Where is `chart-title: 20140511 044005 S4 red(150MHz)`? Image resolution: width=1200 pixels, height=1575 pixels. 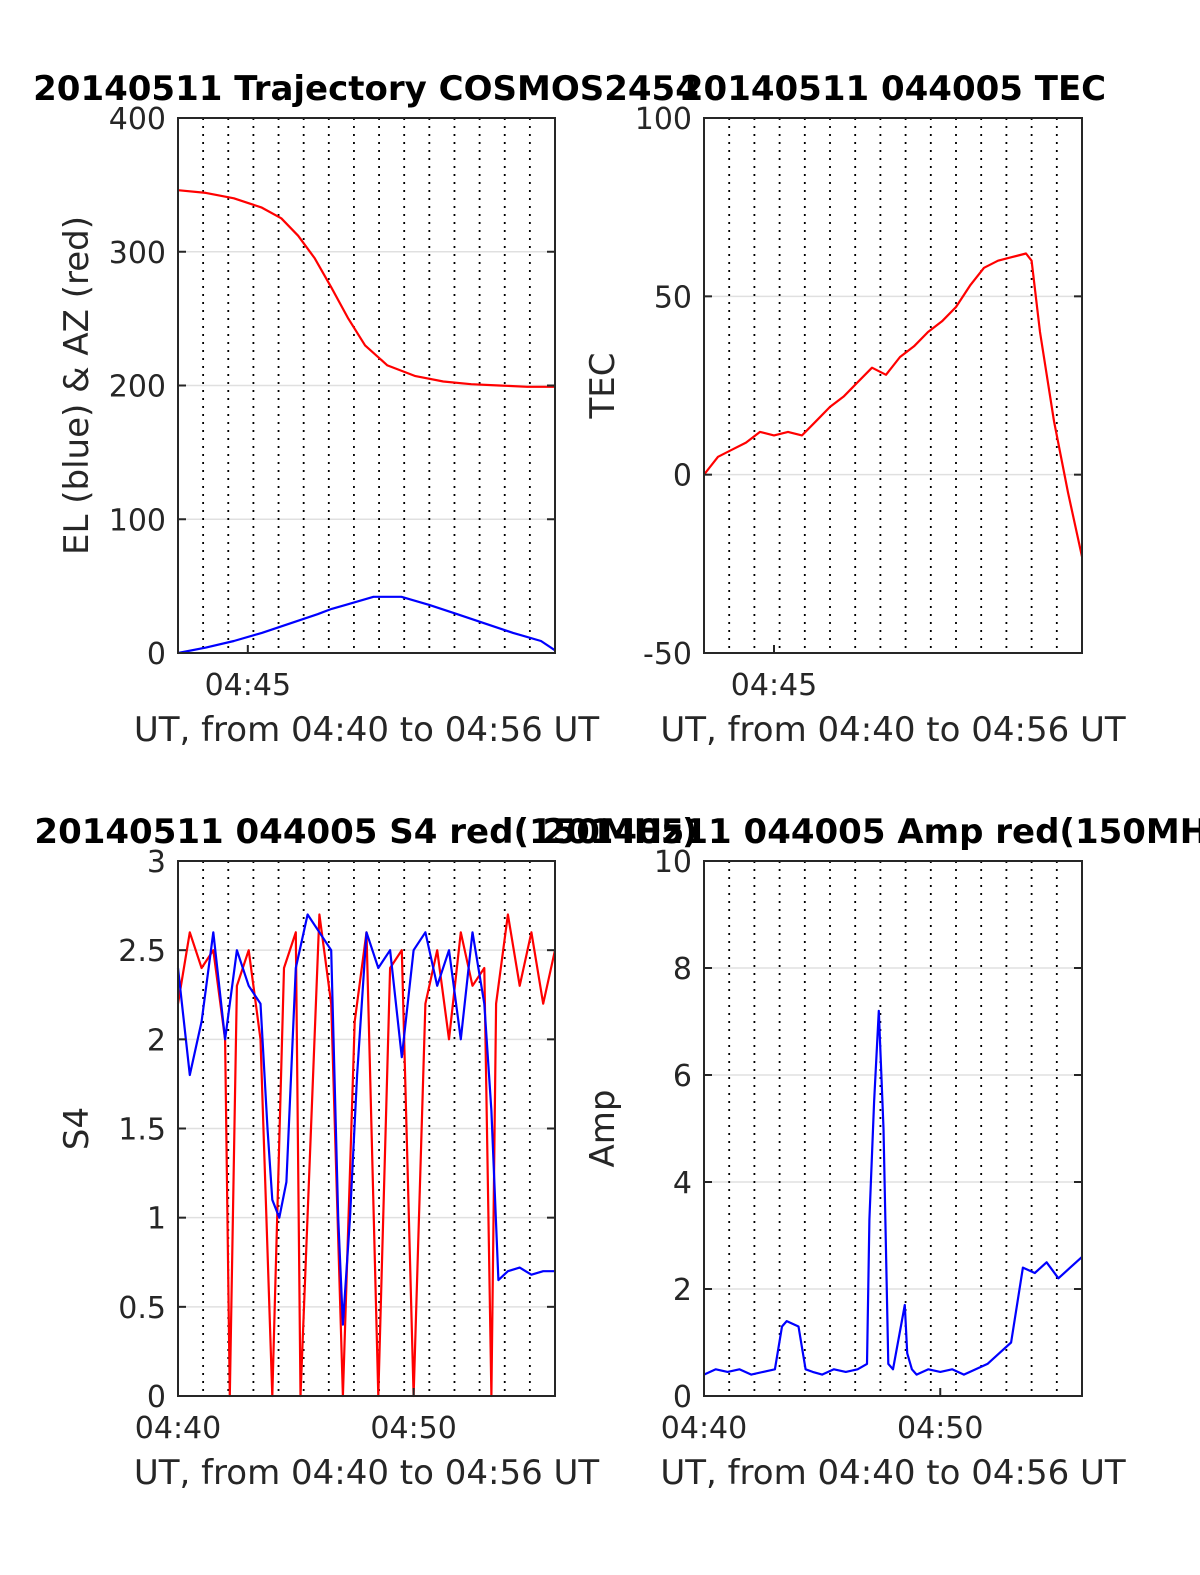 chart-title: 20140511 044005 S4 red(150MHz) is located at coordinates (365, 832).